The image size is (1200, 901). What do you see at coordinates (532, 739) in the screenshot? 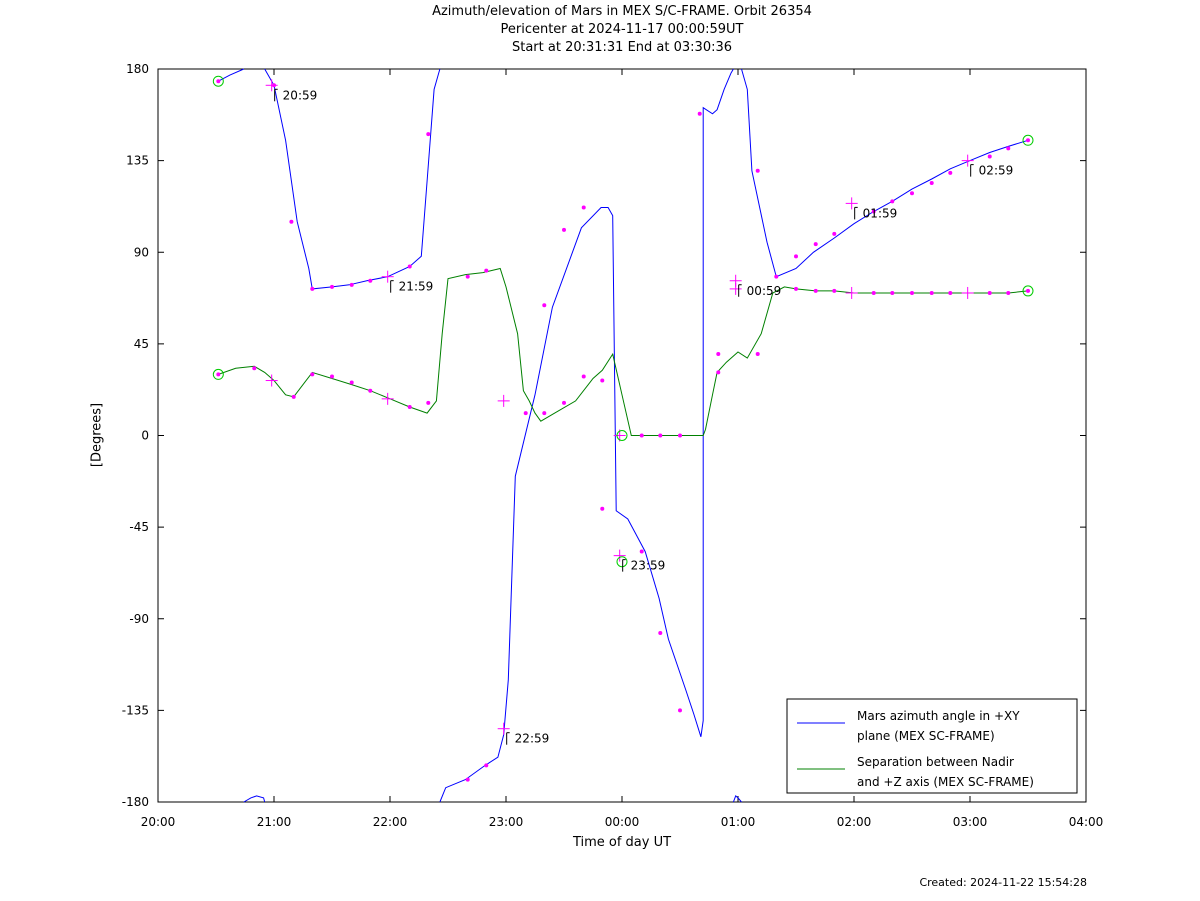
I see `time-annotation-label: 22:59` at bounding box center [532, 739].